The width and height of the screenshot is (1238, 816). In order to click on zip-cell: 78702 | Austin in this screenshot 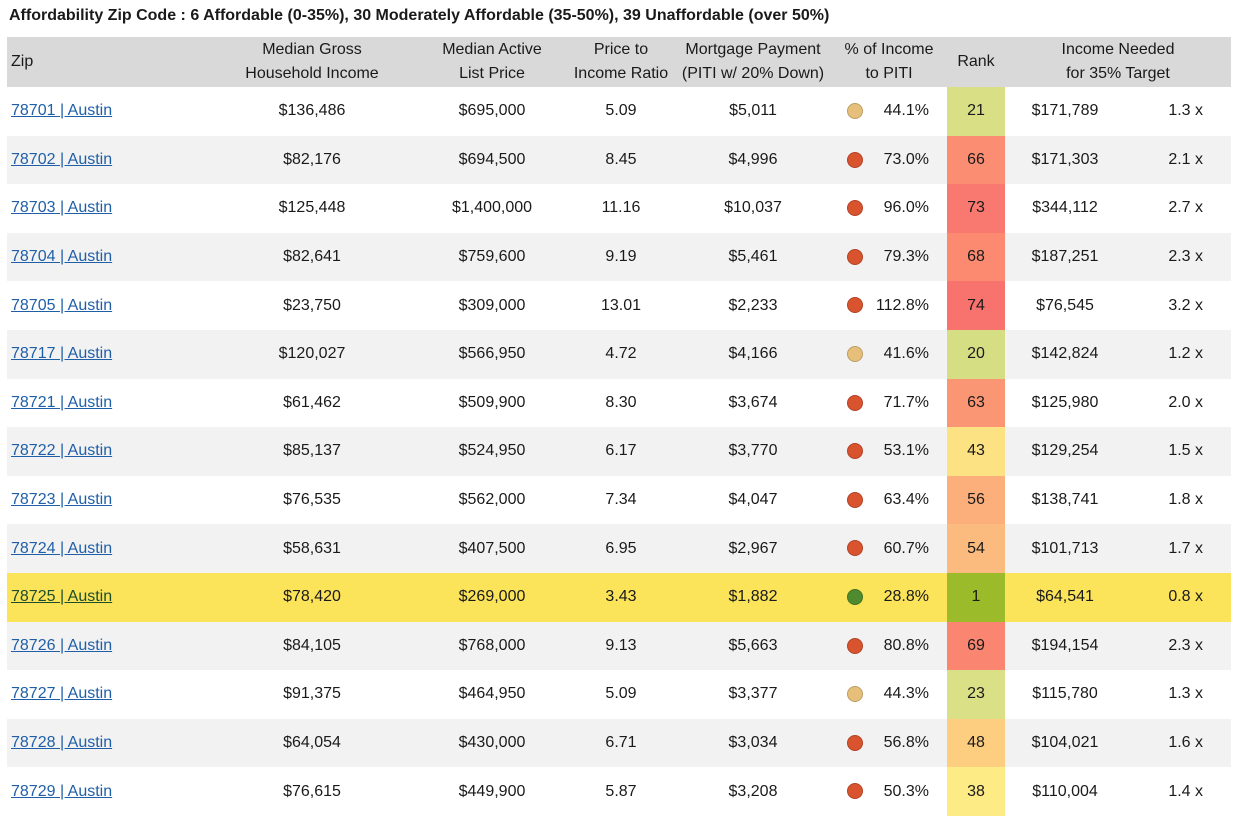, I will do `click(107, 160)`.